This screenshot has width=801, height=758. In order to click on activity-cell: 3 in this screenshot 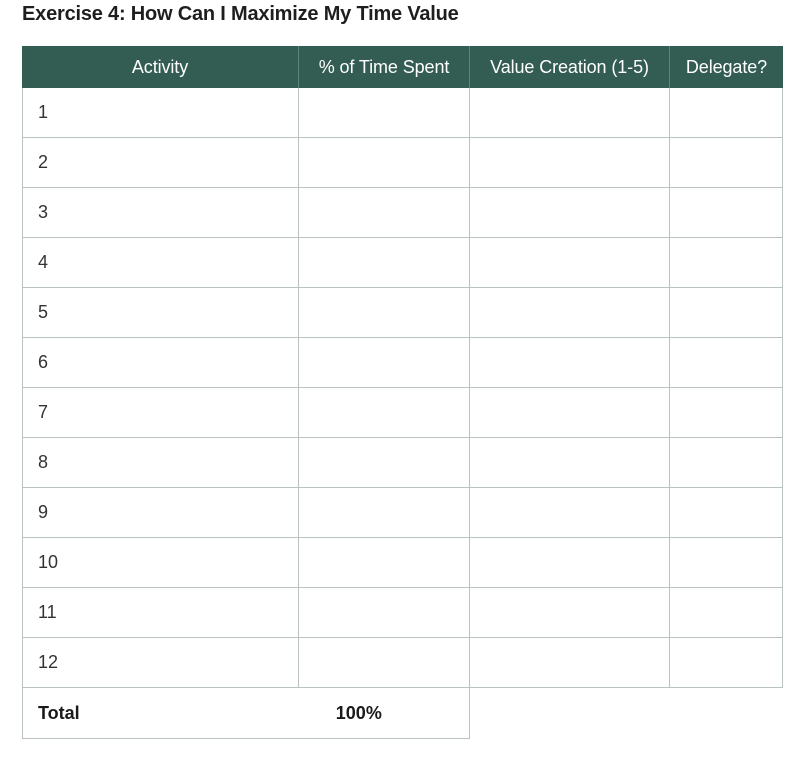, I will do `click(160, 213)`.